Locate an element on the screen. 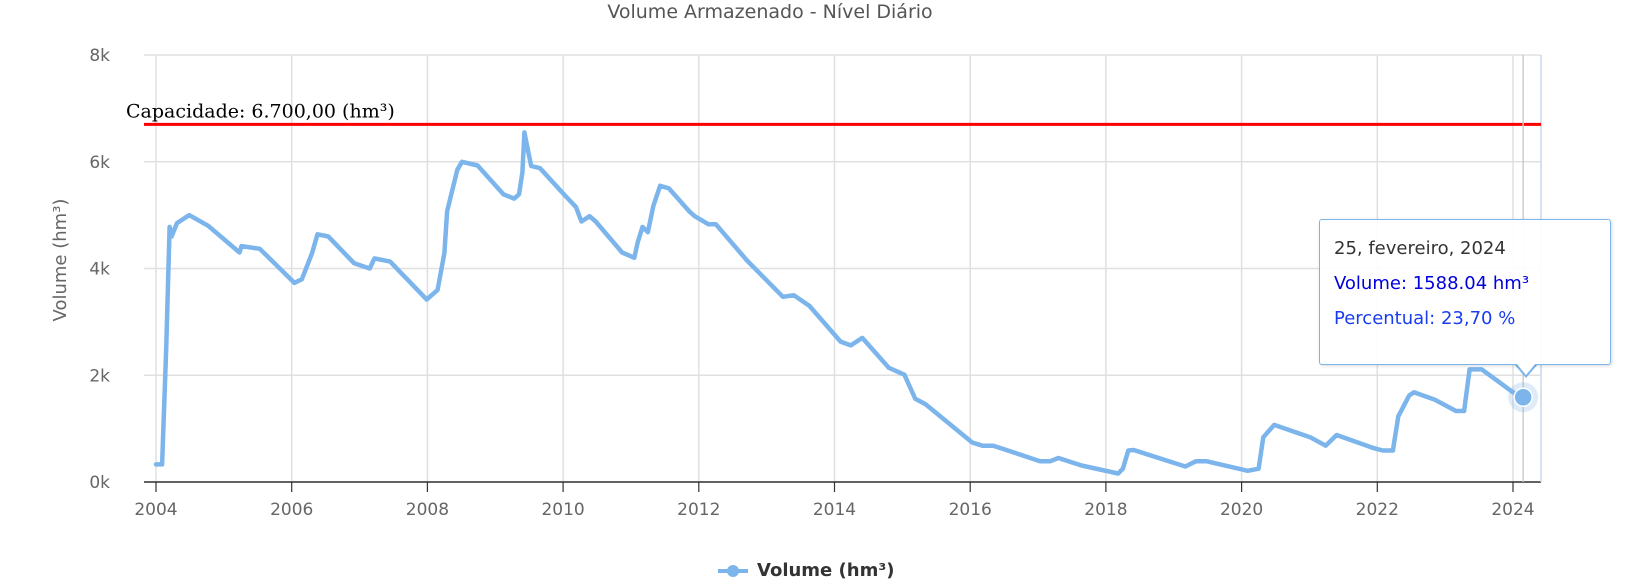 Image resolution: width=1626 pixels, height=586 pixels. hover-point is located at coordinates (1523, 397).